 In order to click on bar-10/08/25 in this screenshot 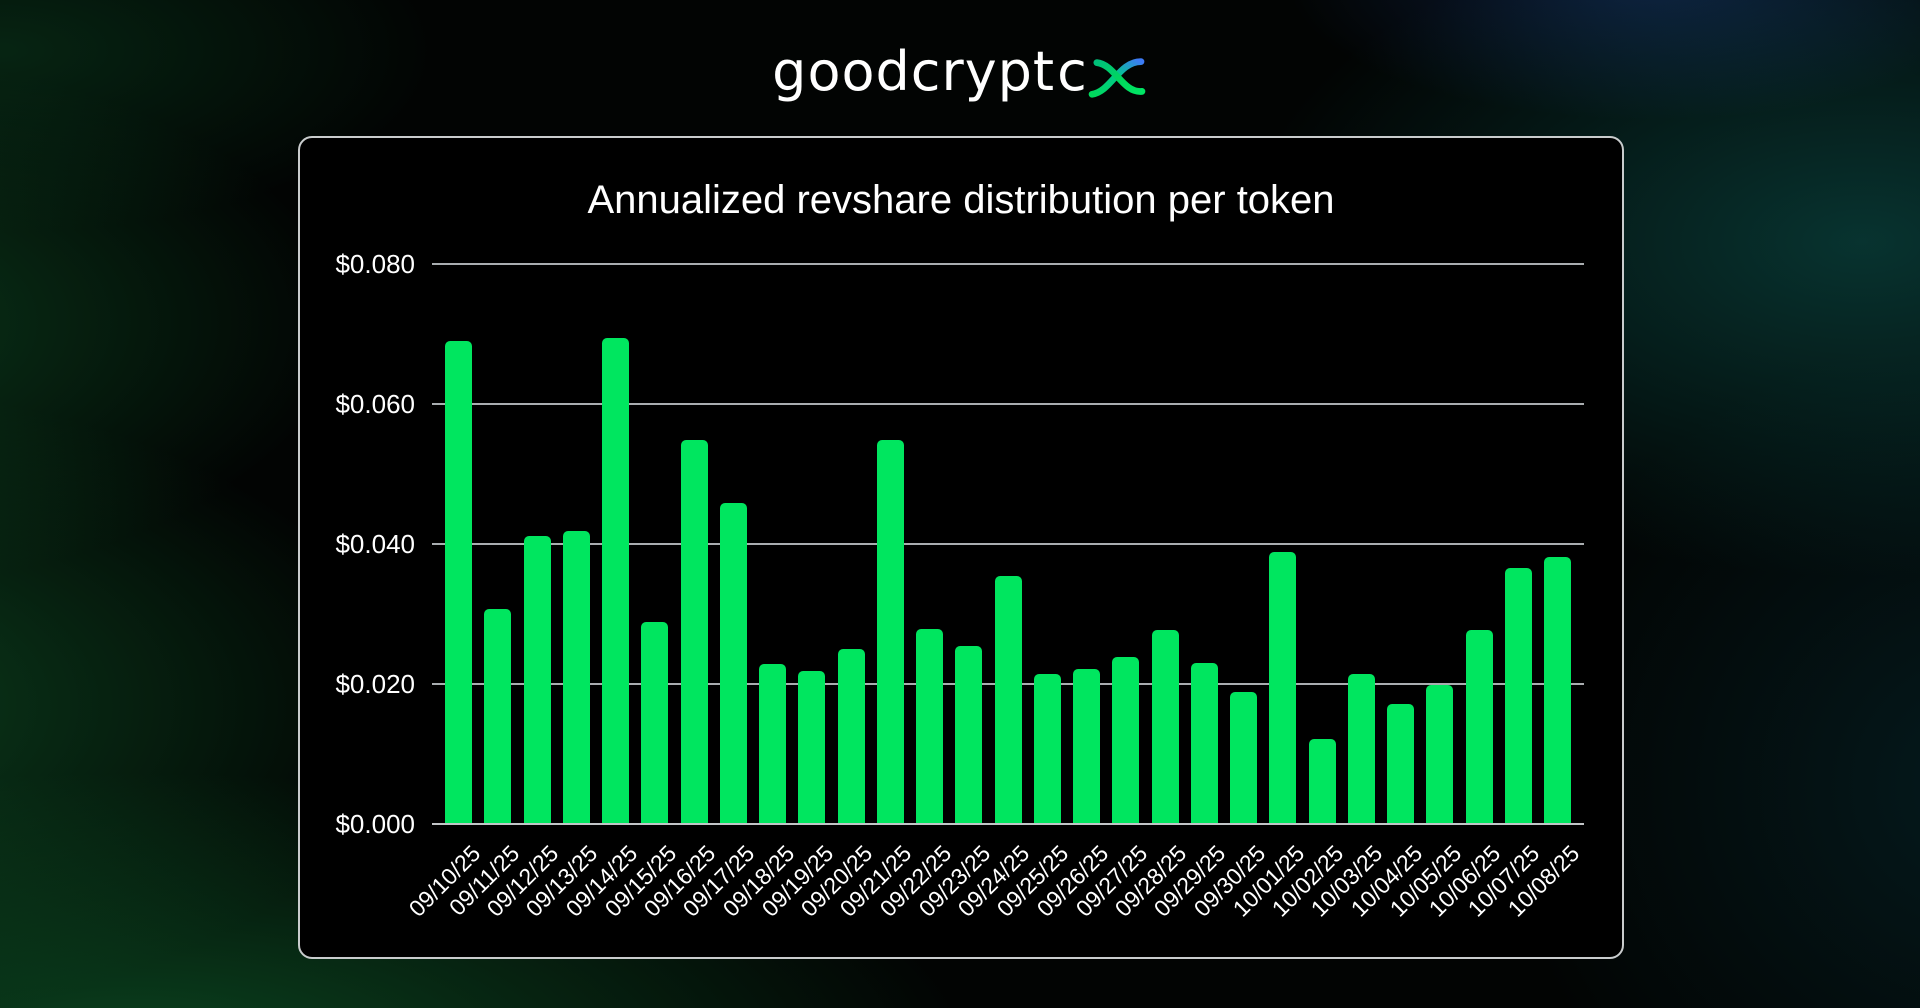, I will do `click(1557, 690)`.